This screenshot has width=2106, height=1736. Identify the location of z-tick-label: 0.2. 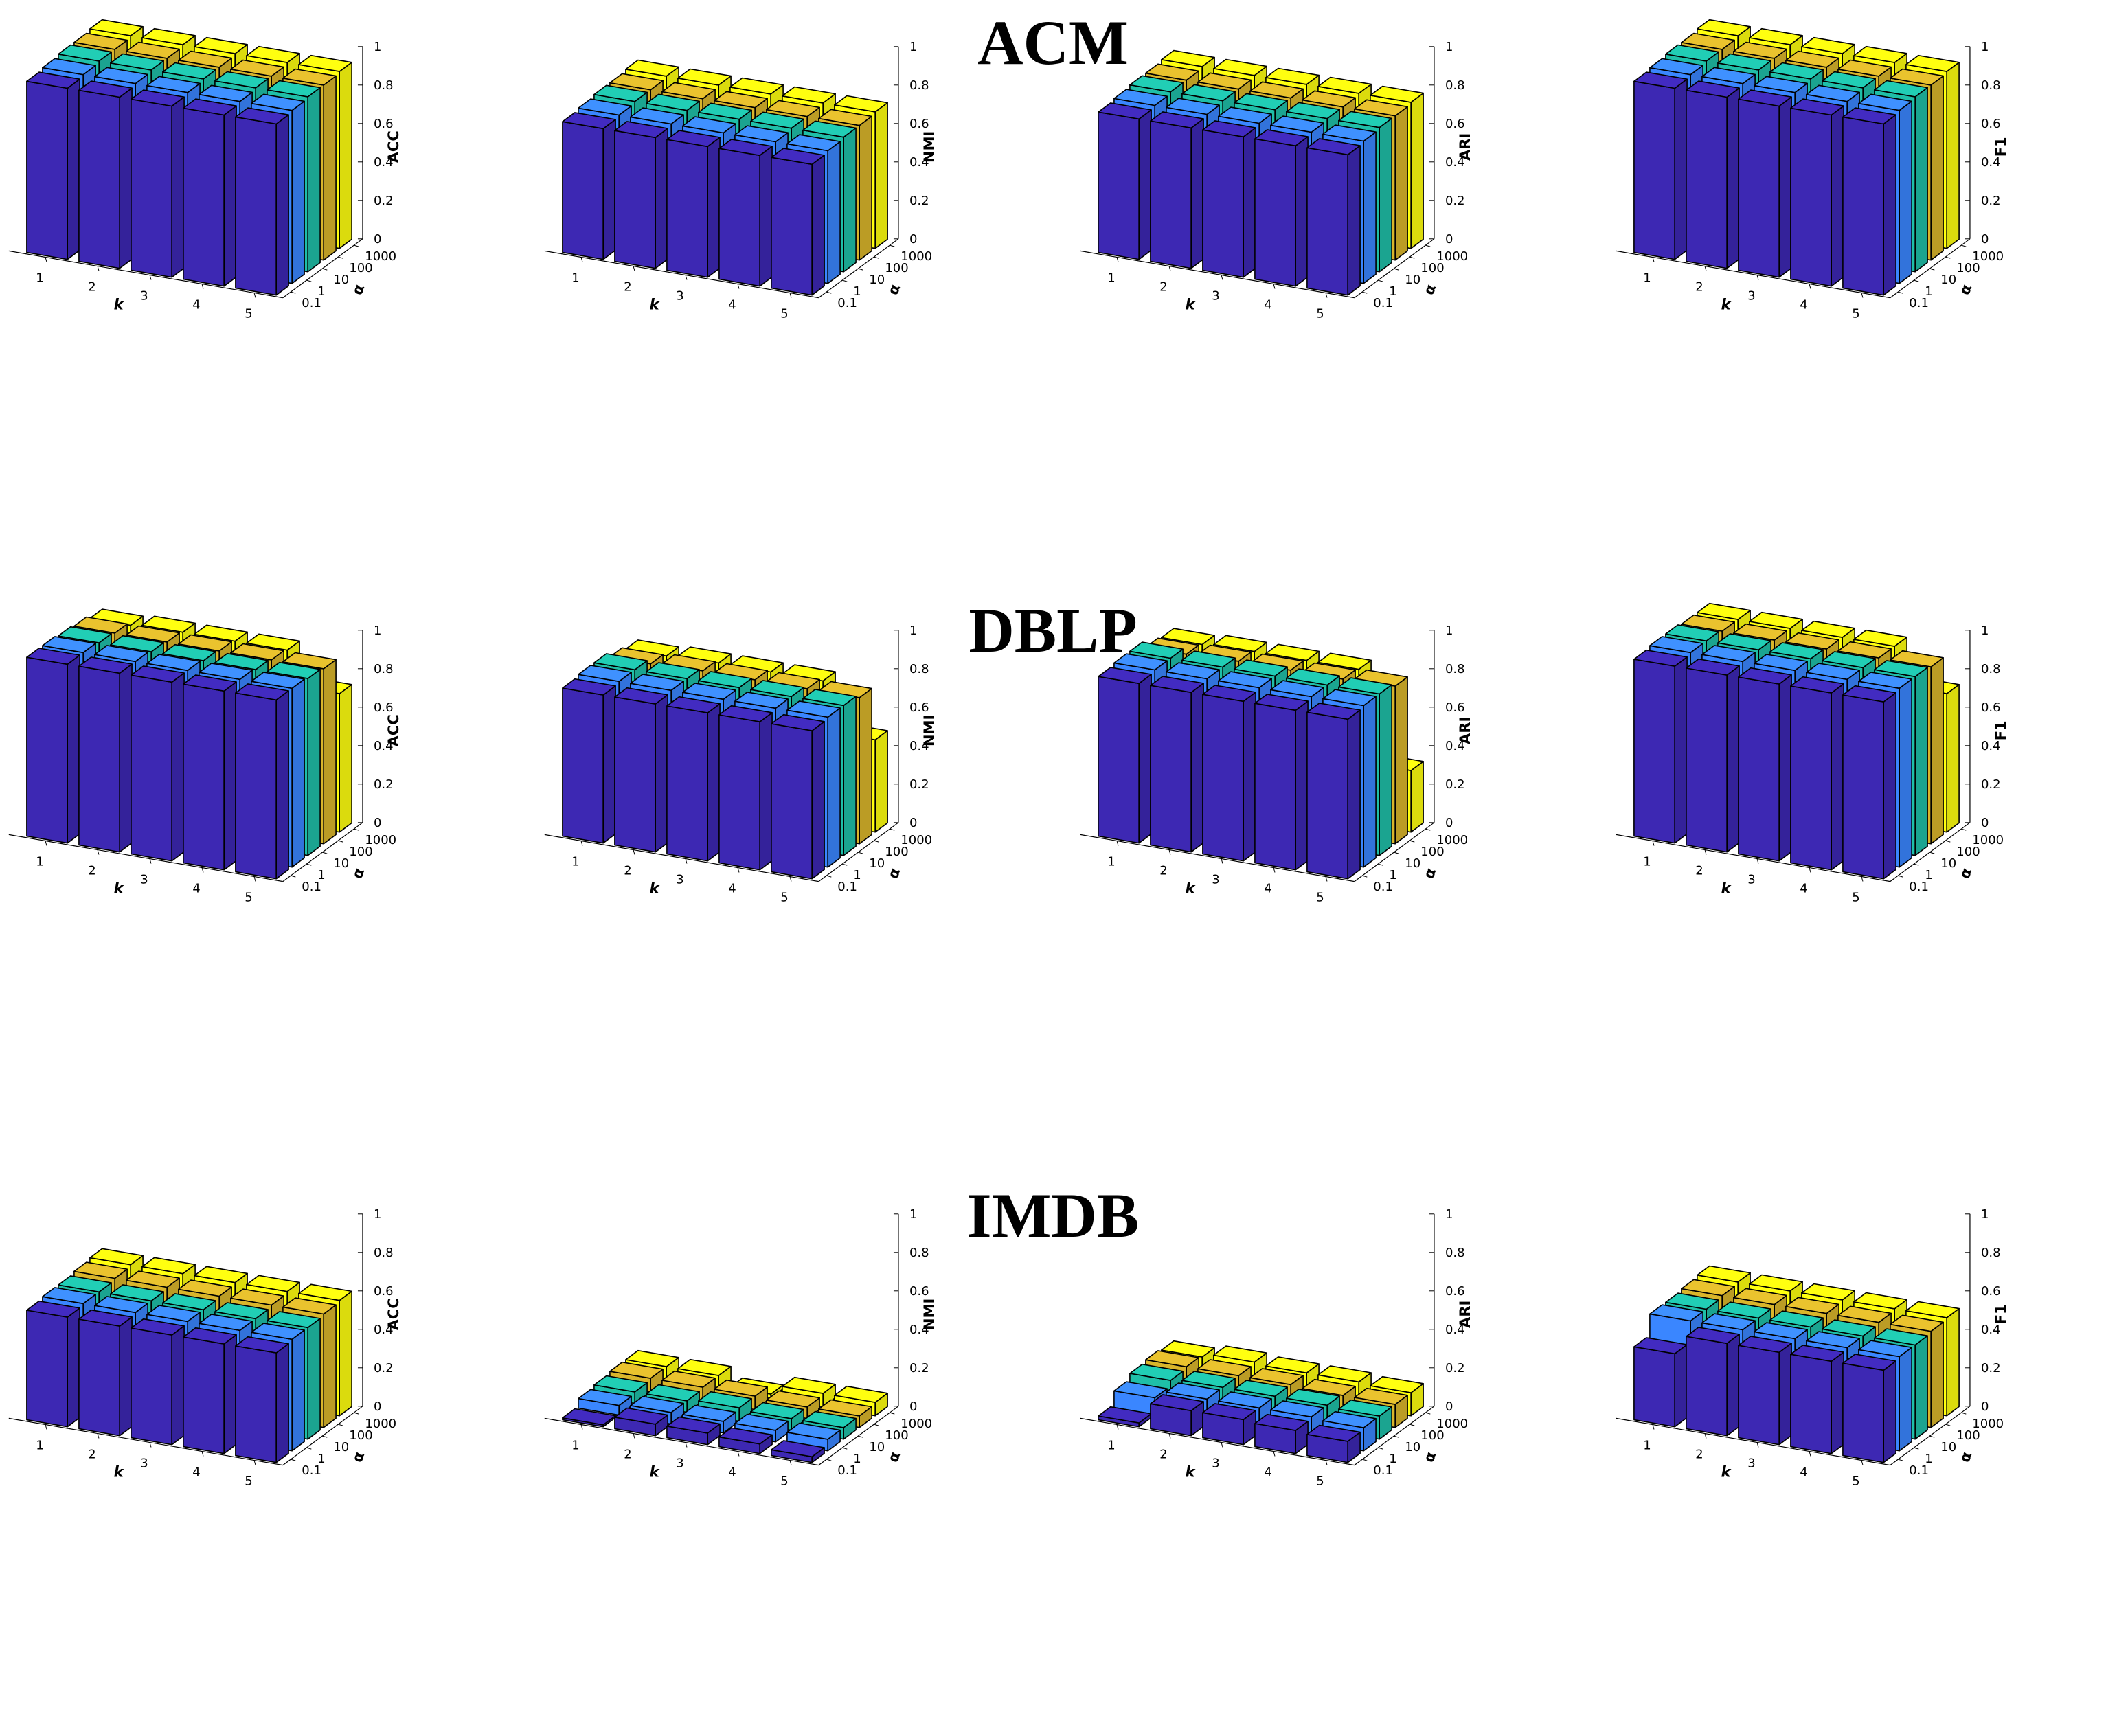
(384, 784).